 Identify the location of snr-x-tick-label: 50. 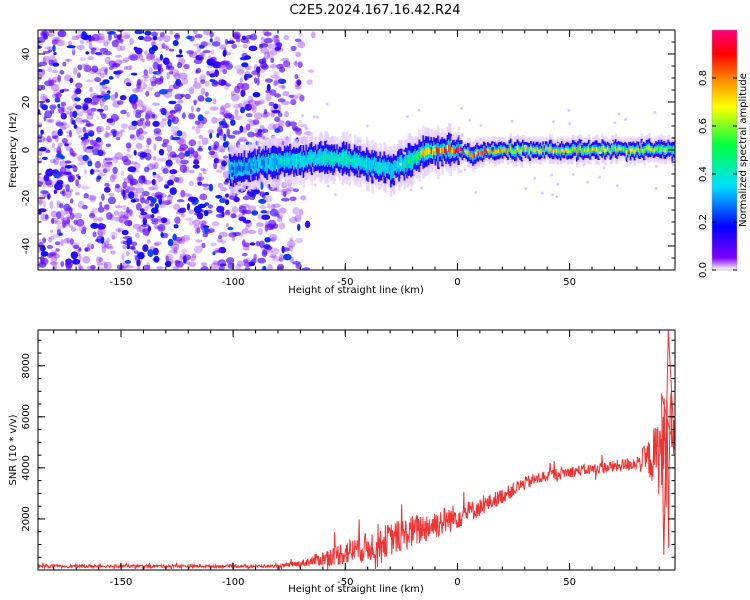
(569, 582).